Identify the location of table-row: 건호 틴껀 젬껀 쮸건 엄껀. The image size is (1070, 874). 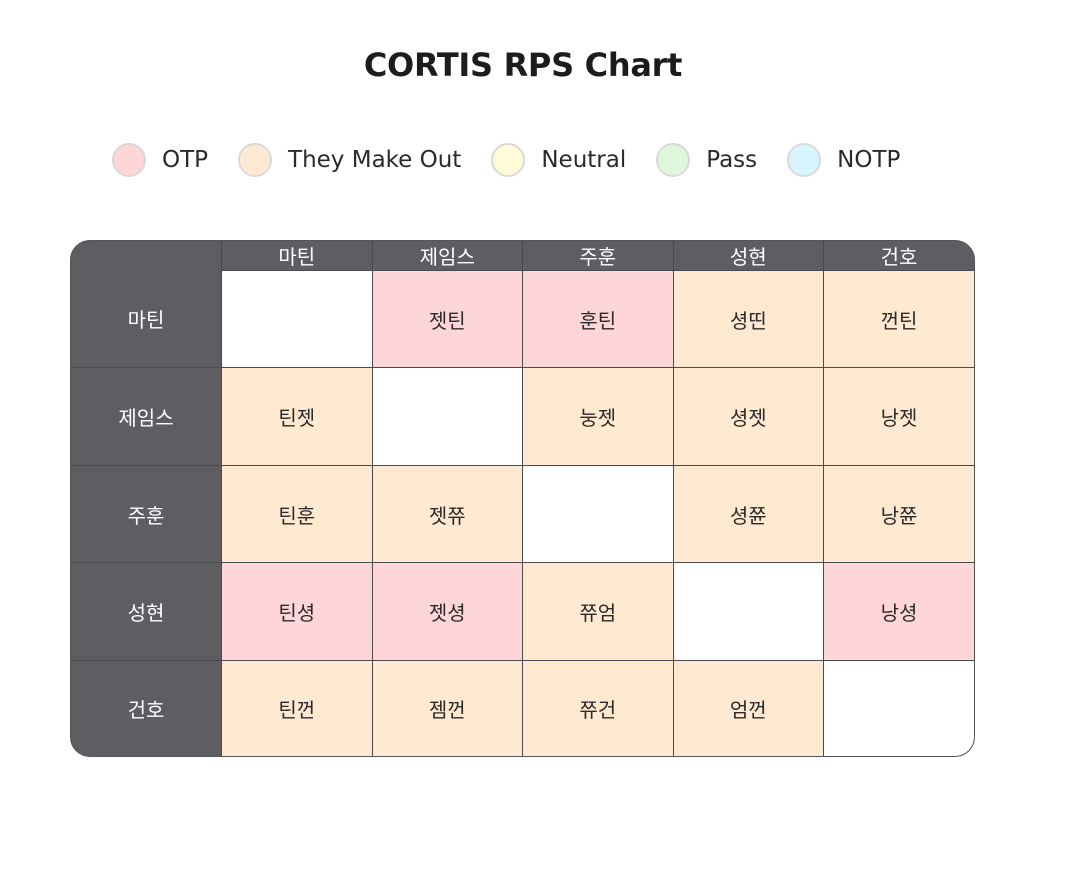
(522, 707).